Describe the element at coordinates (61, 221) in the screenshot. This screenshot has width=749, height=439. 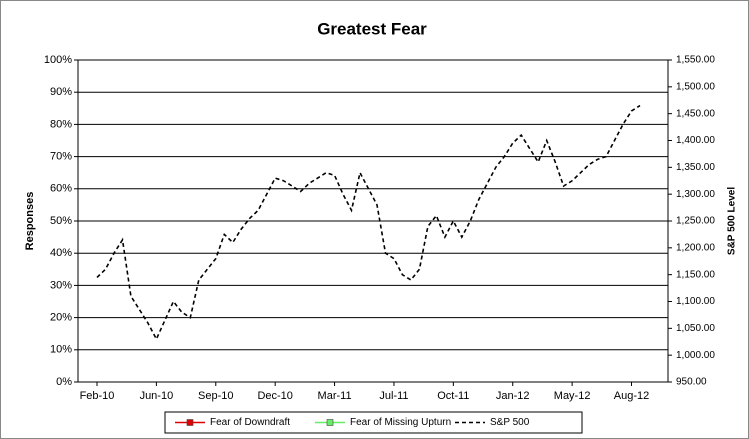
I see `y-tick-label: 50%` at that location.